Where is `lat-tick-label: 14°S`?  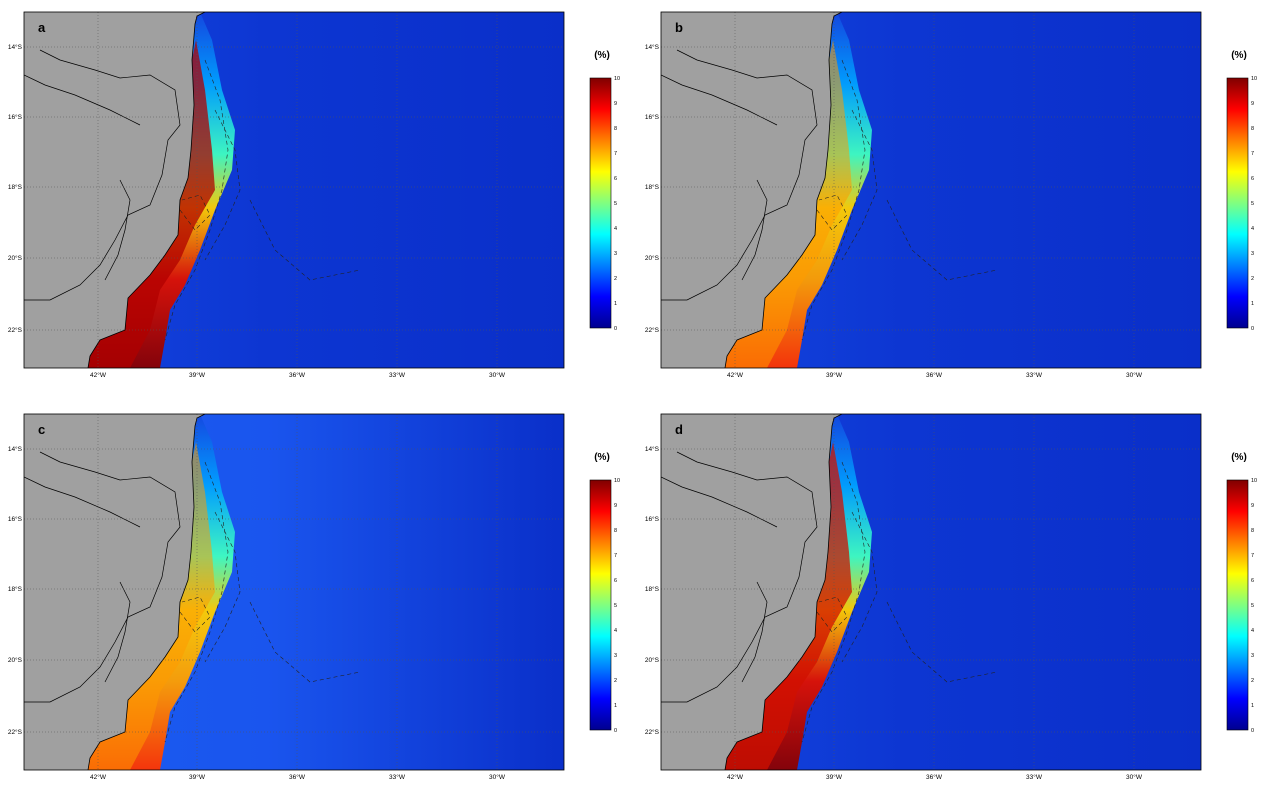
lat-tick-label: 14°S is located at coordinates (15, 47).